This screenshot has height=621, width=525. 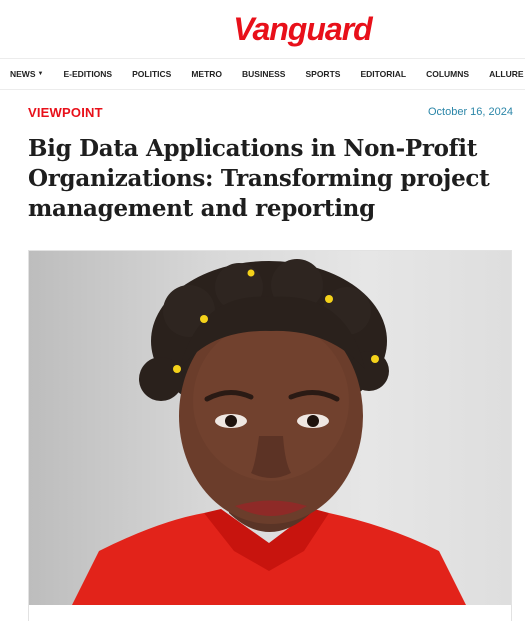 I want to click on nav-item-metro: METRO, so click(x=207, y=74).